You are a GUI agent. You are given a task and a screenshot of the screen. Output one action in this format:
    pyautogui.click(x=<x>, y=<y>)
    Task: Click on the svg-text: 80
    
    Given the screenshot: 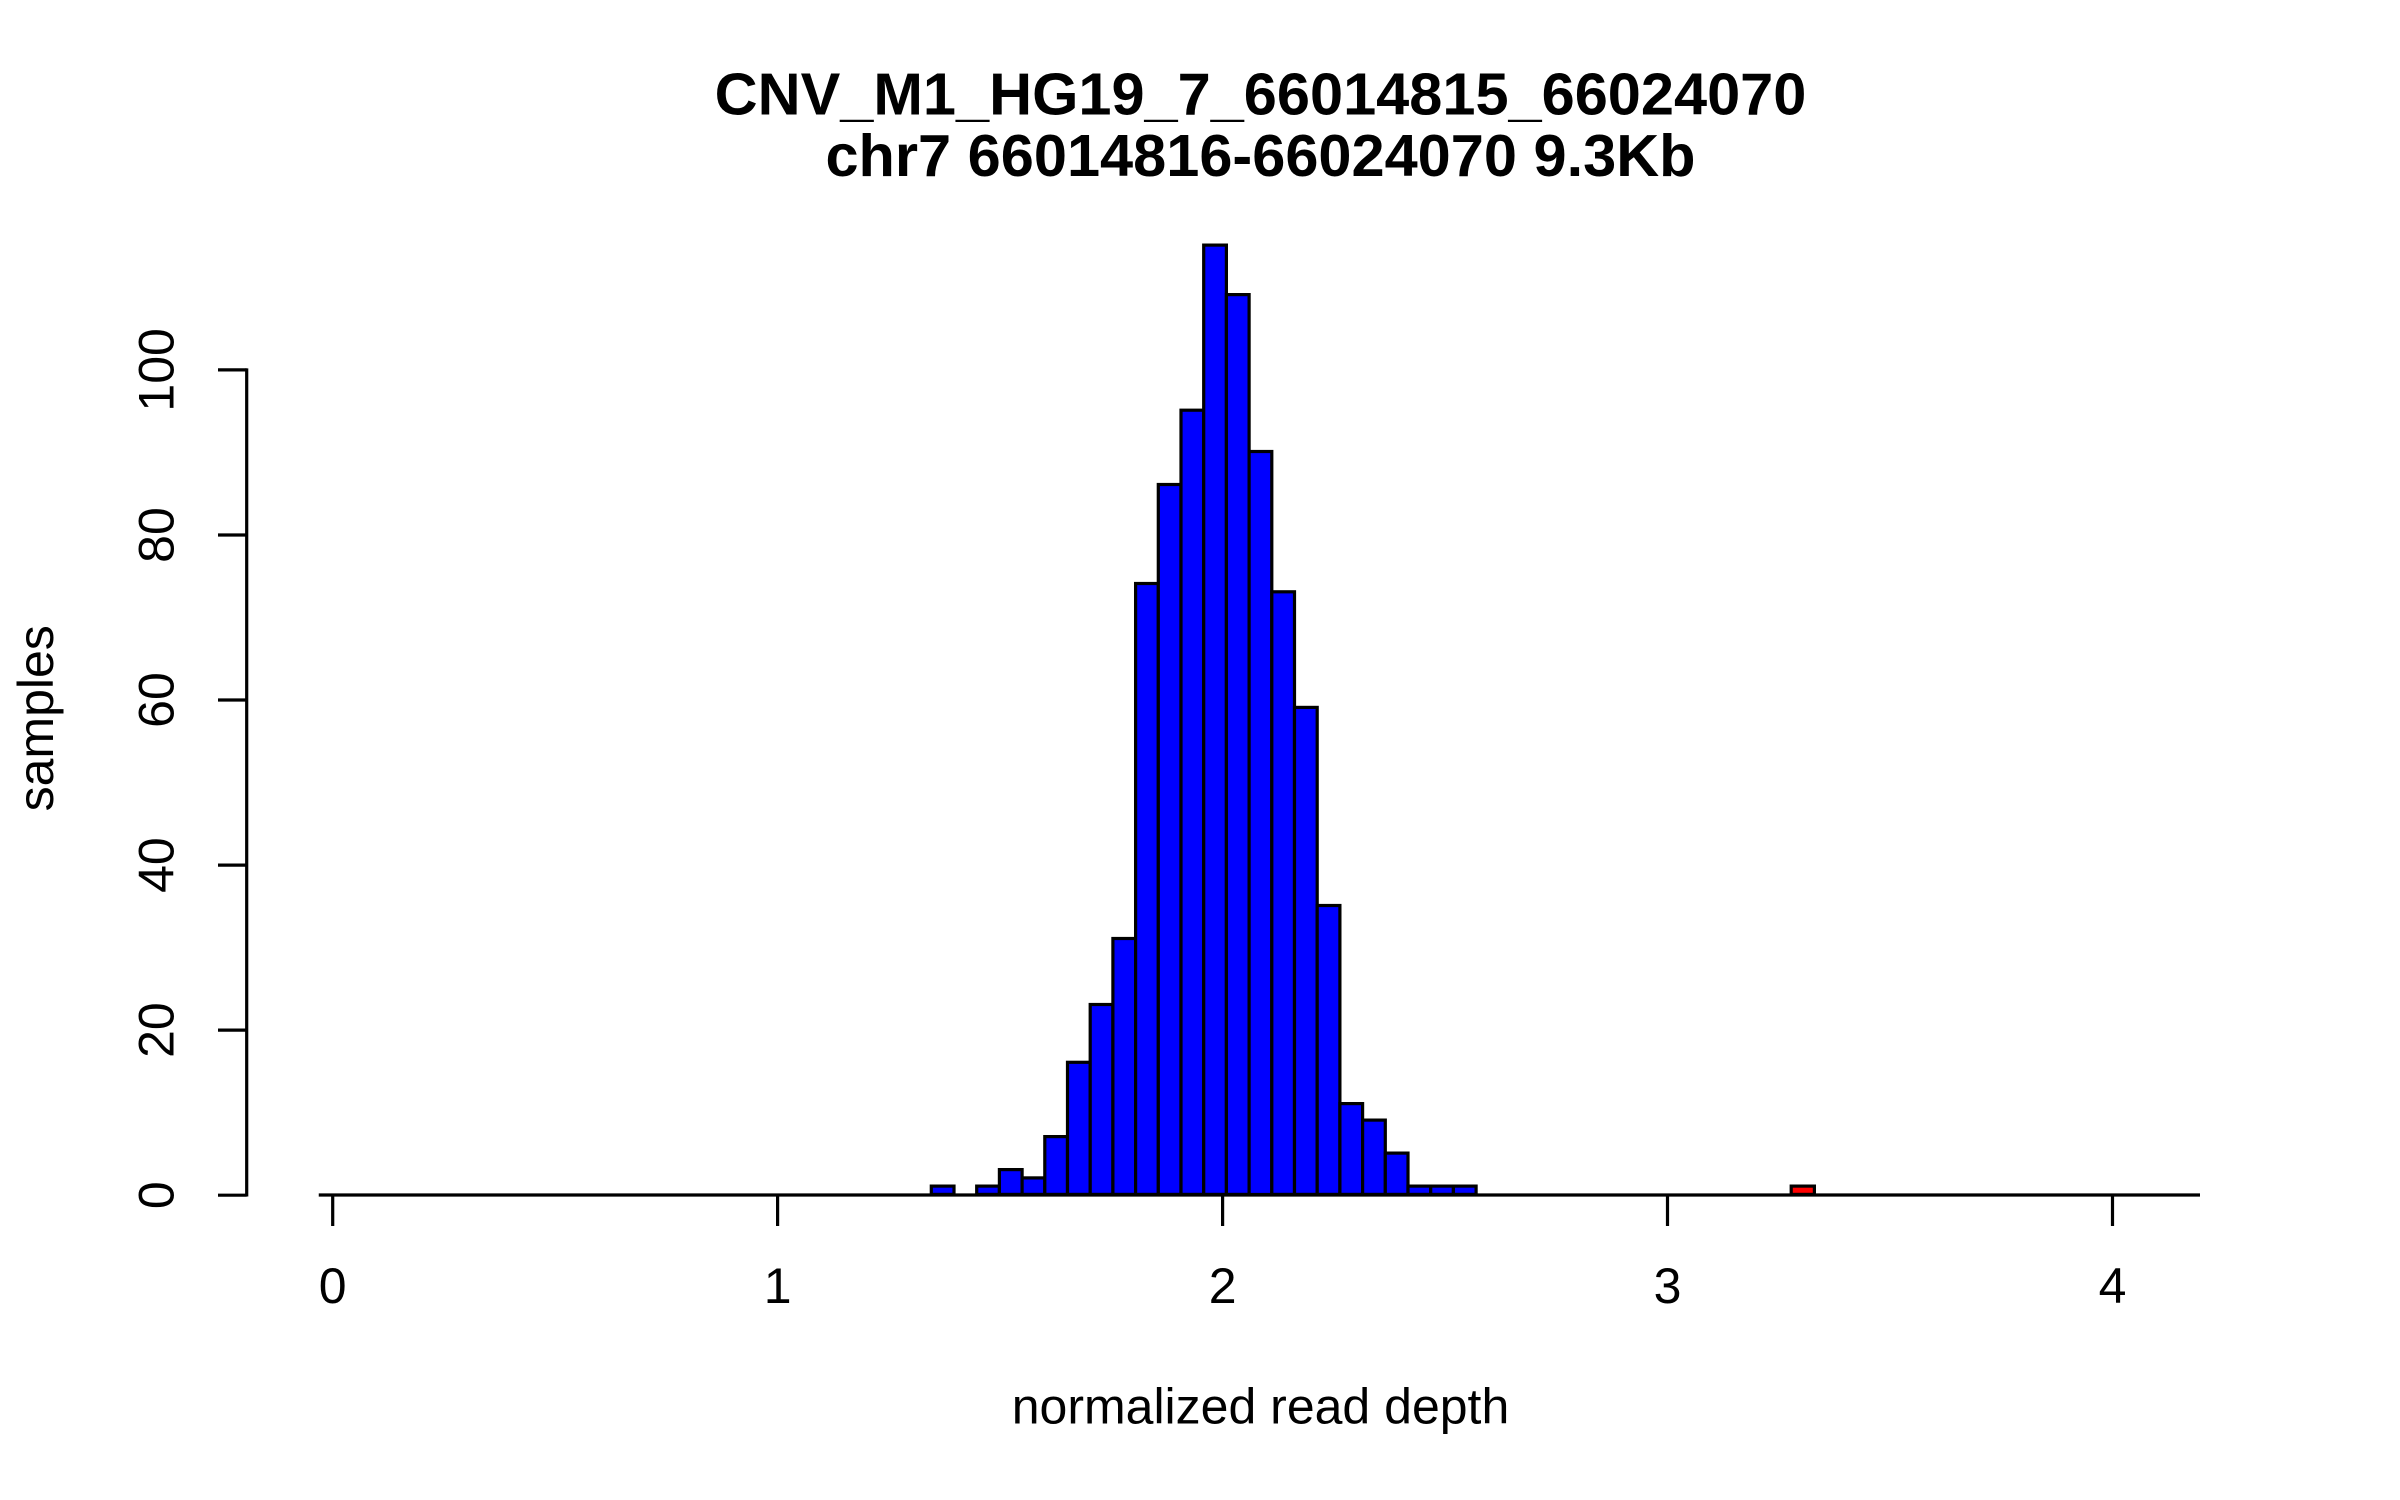 What is the action you would take?
    pyautogui.click(x=157, y=535)
    